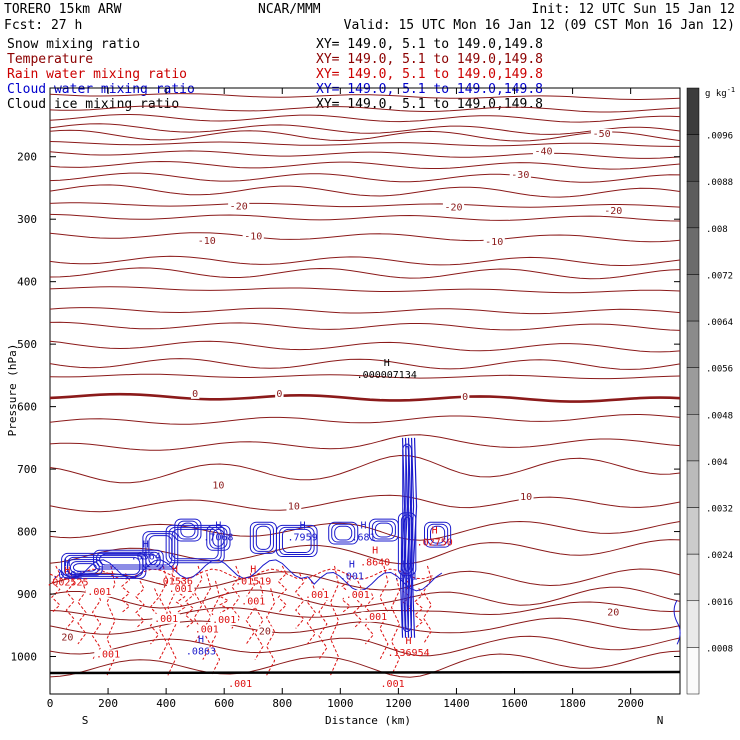  Describe the element at coordinates (398, 703) in the screenshot. I see `x-tick-label: 1200` at that location.